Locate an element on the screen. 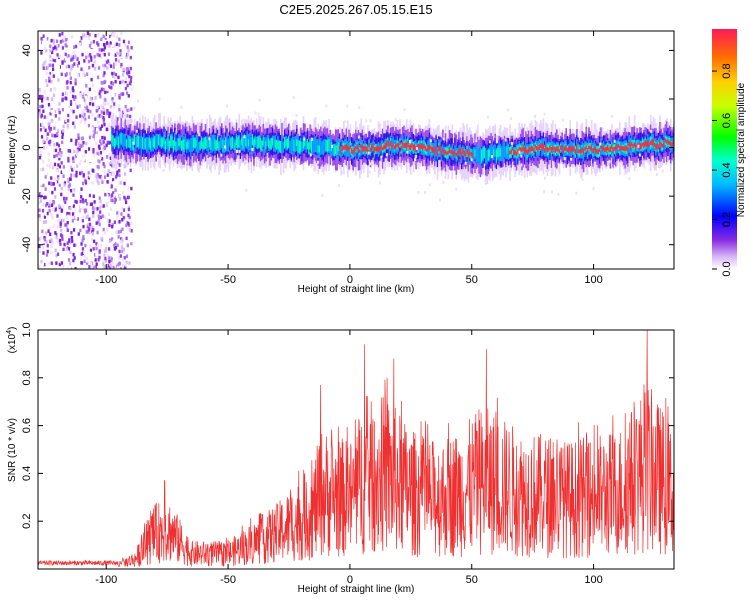  y-tick-label: -20 is located at coordinates (27, 196).